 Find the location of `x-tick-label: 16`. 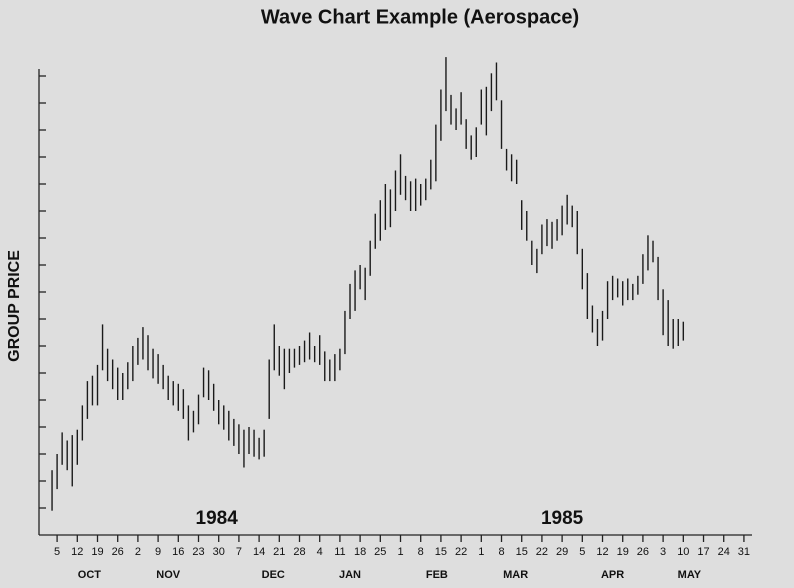

x-tick-label: 16 is located at coordinates (178, 552).